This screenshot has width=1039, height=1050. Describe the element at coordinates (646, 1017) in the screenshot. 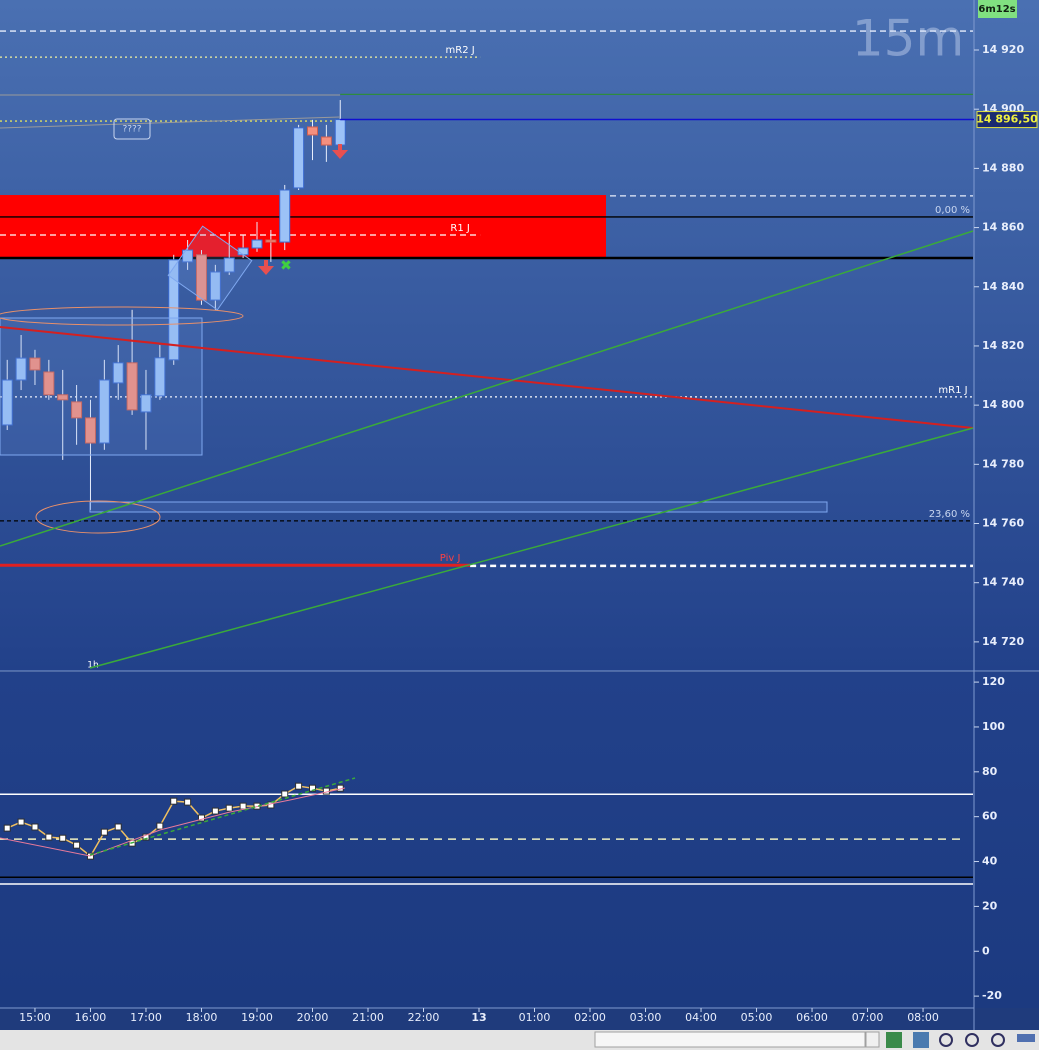

I see `x-tick-label: 03:00` at that location.